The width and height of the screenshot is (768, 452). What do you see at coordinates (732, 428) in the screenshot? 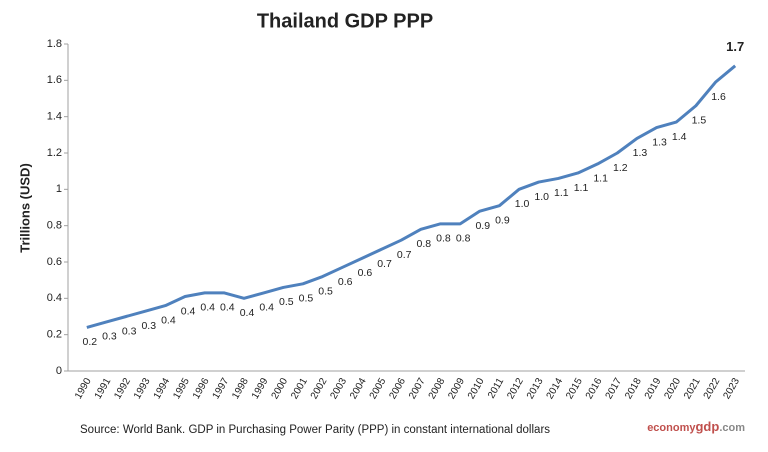
I see `watermark-part: .com` at bounding box center [732, 428].